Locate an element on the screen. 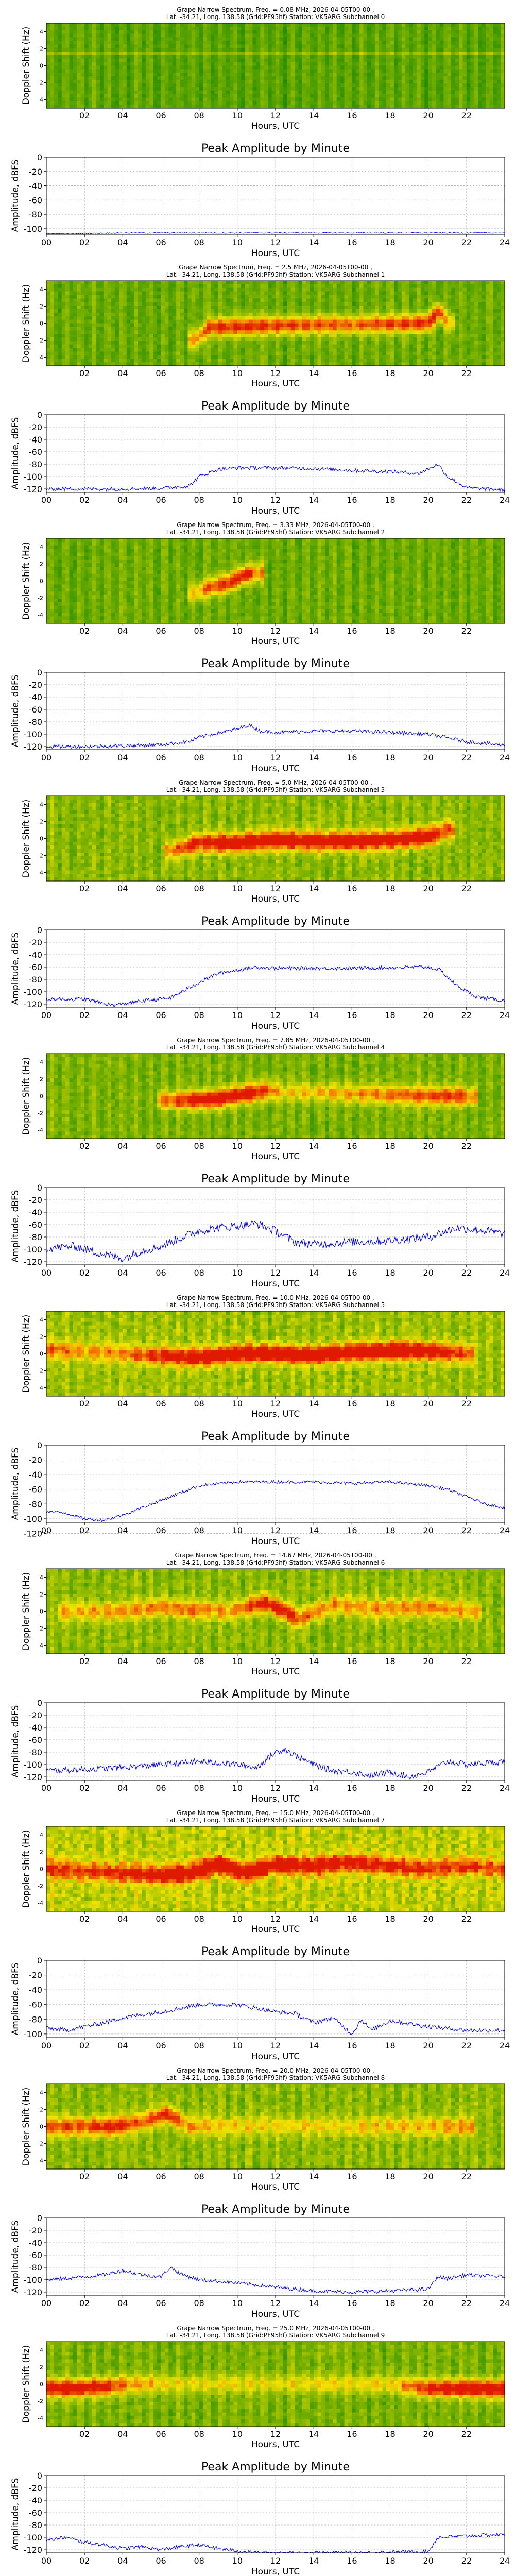  y-tick-label: -4 is located at coordinates (41, 2161).